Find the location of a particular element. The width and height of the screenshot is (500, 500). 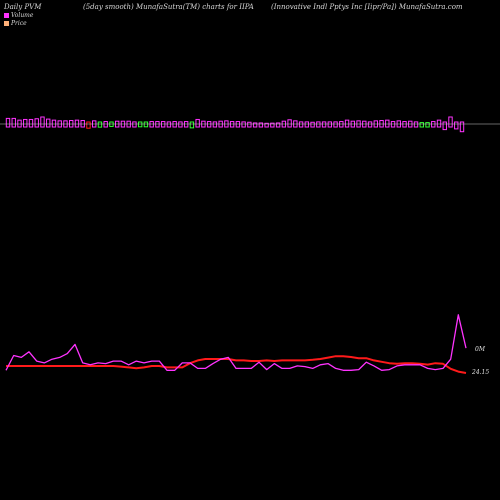

legend-price: Price is located at coordinates (15, 23).